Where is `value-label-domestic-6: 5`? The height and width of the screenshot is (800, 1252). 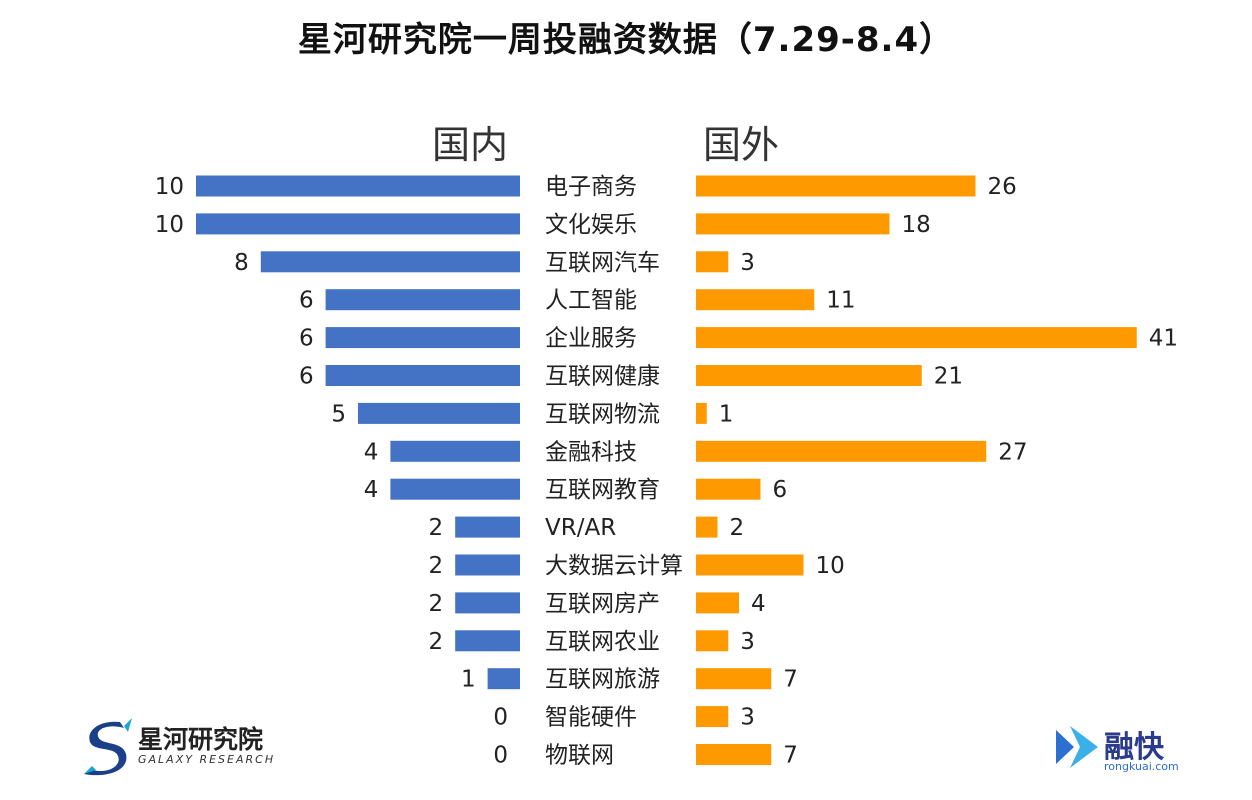 value-label-domestic-6: 5 is located at coordinates (338, 414).